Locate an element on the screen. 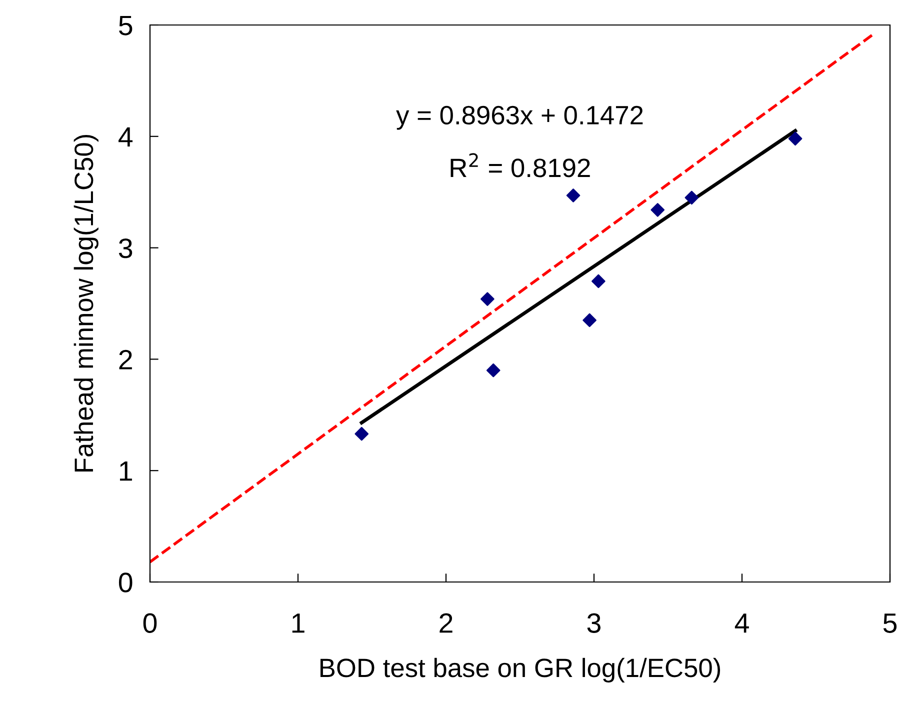 The width and height of the screenshot is (899, 716). x-tick-label: 3 is located at coordinates (594, 623).